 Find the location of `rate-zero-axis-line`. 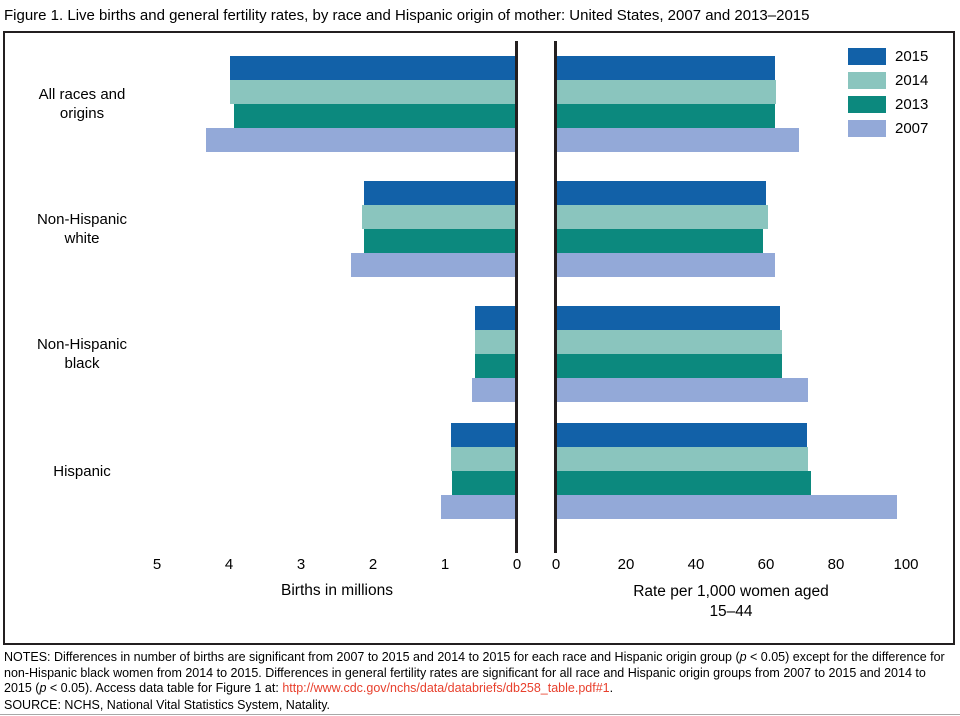

rate-zero-axis-line is located at coordinates (555, 297).